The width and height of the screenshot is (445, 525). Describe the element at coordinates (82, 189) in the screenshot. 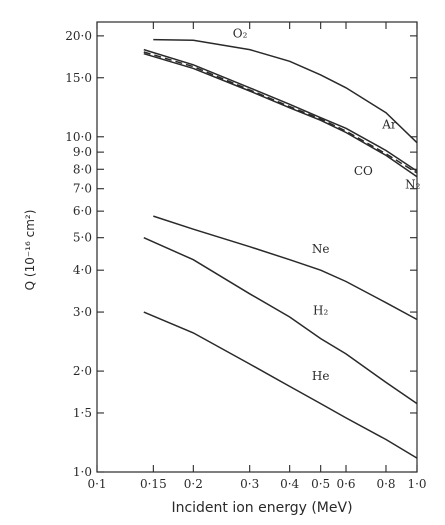

I see `y-tick-label-7: 7·0` at that location.